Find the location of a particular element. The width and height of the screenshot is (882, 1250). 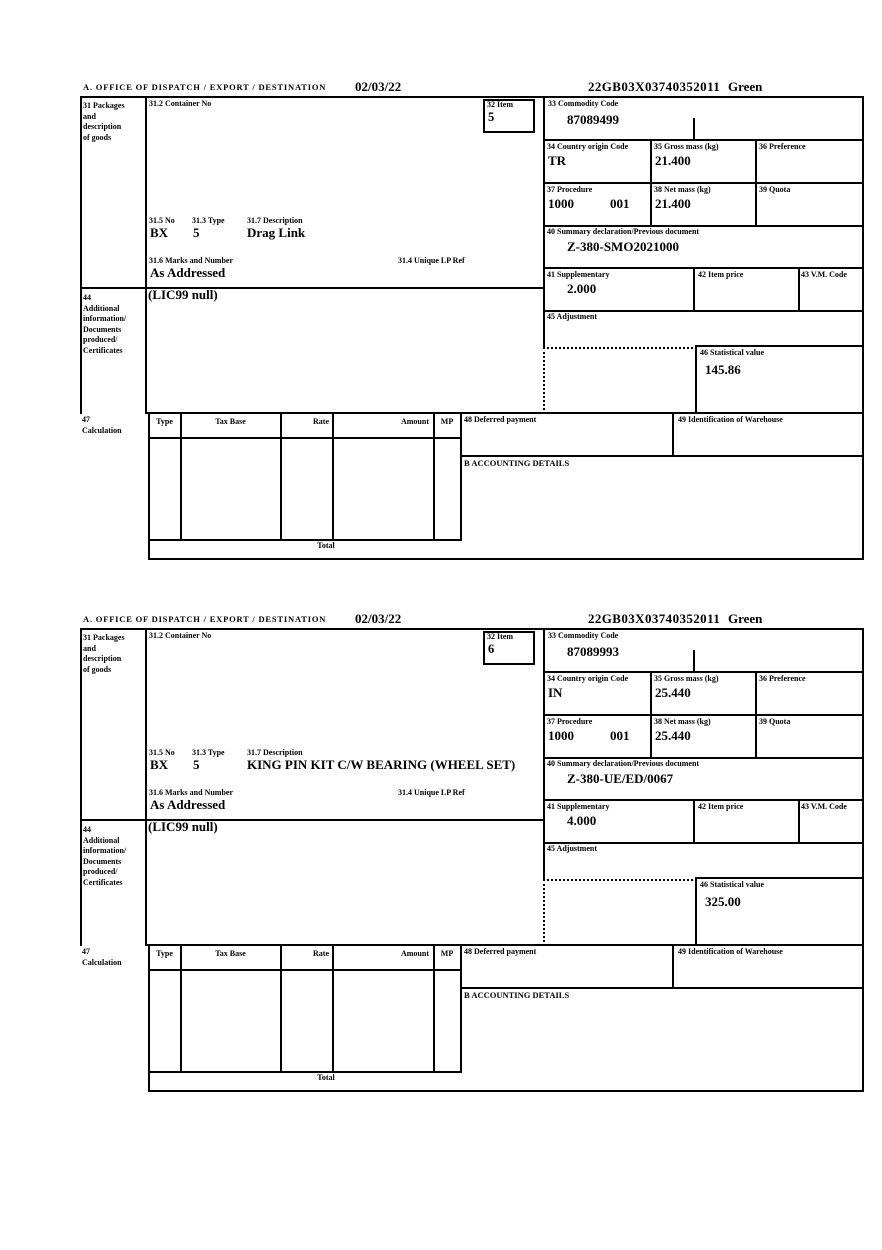

item-number-label: 32 Item is located at coordinates (500, 636).